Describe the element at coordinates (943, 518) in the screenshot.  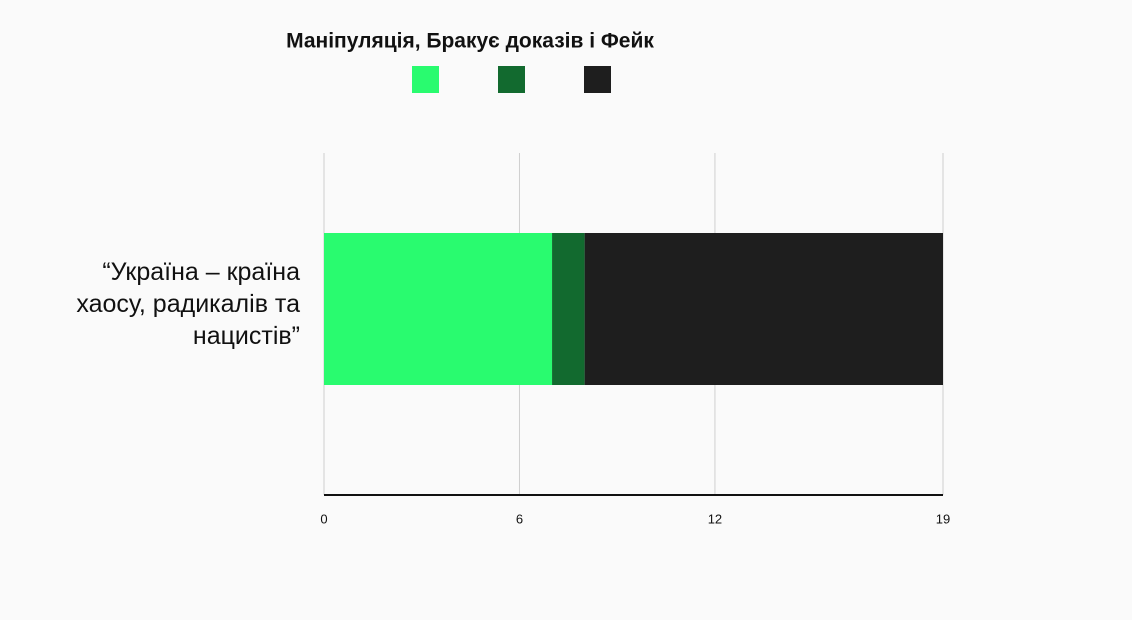
I see `x-tick-label: 19` at that location.